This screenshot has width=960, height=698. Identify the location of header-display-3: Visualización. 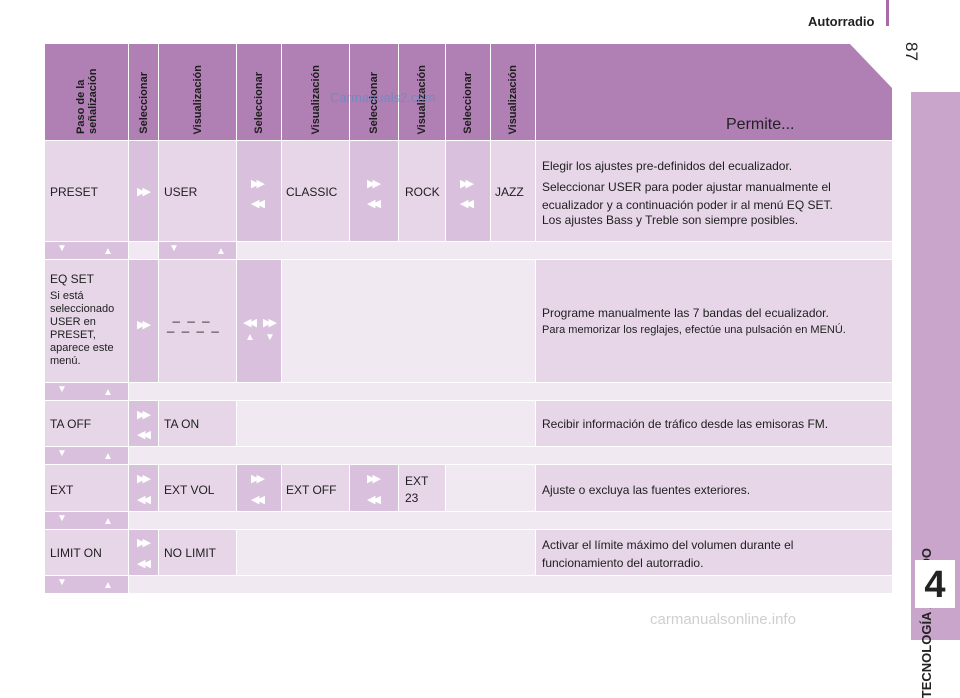
(422, 92).